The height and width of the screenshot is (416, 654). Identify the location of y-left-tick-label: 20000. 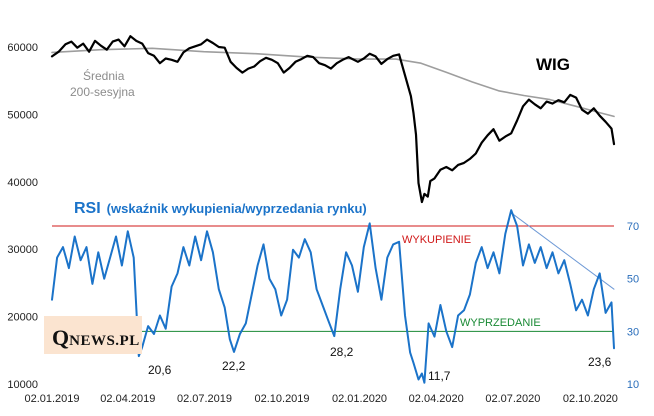
(22, 318).